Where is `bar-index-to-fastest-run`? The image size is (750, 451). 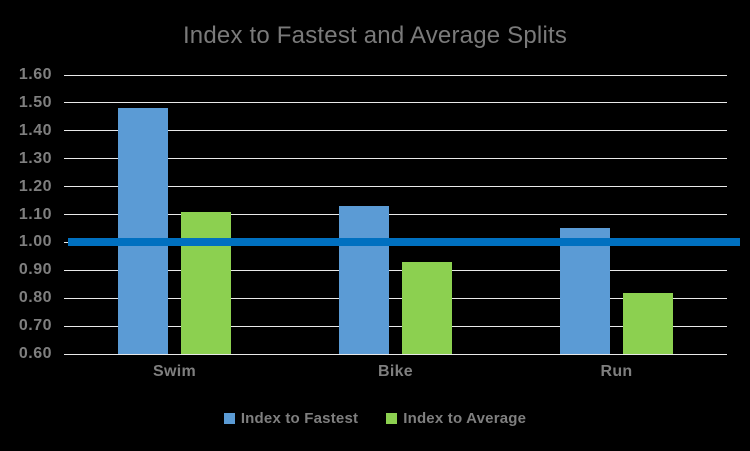
bar-index-to-fastest-run is located at coordinates (585, 291).